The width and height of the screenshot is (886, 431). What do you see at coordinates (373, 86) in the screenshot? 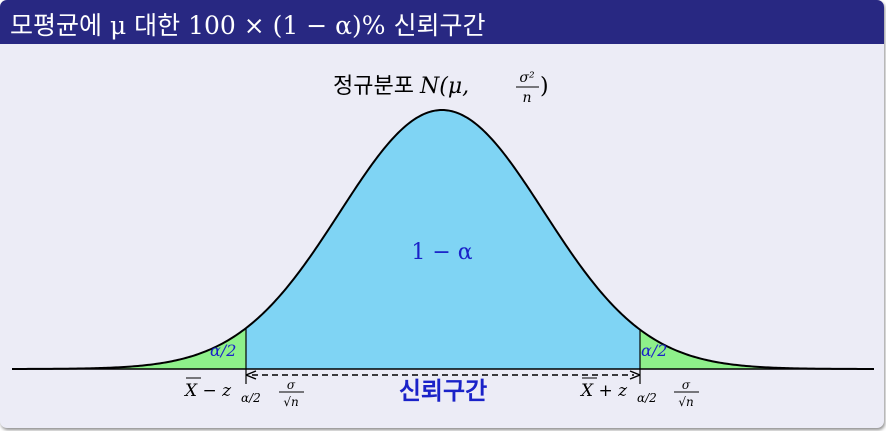
I see `distribution-prefix: 정규분포` at bounding box center [373, 86].